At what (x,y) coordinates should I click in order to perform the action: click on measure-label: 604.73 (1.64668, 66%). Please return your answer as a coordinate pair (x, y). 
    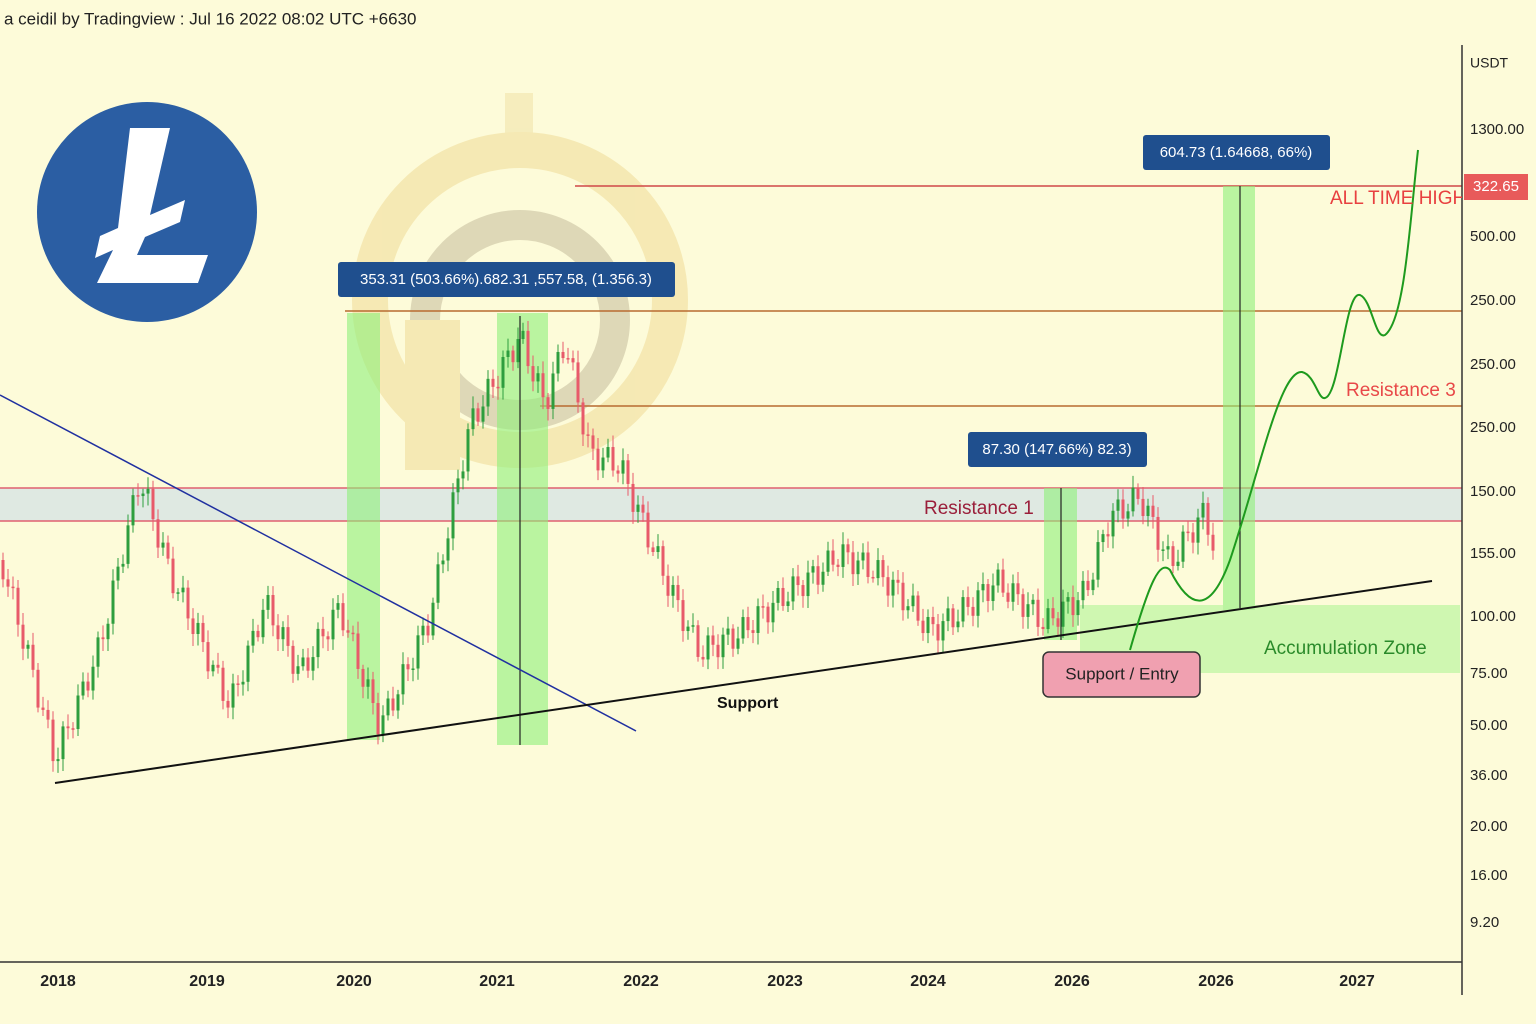
    Looking at the image, I should click on (1236, 152).